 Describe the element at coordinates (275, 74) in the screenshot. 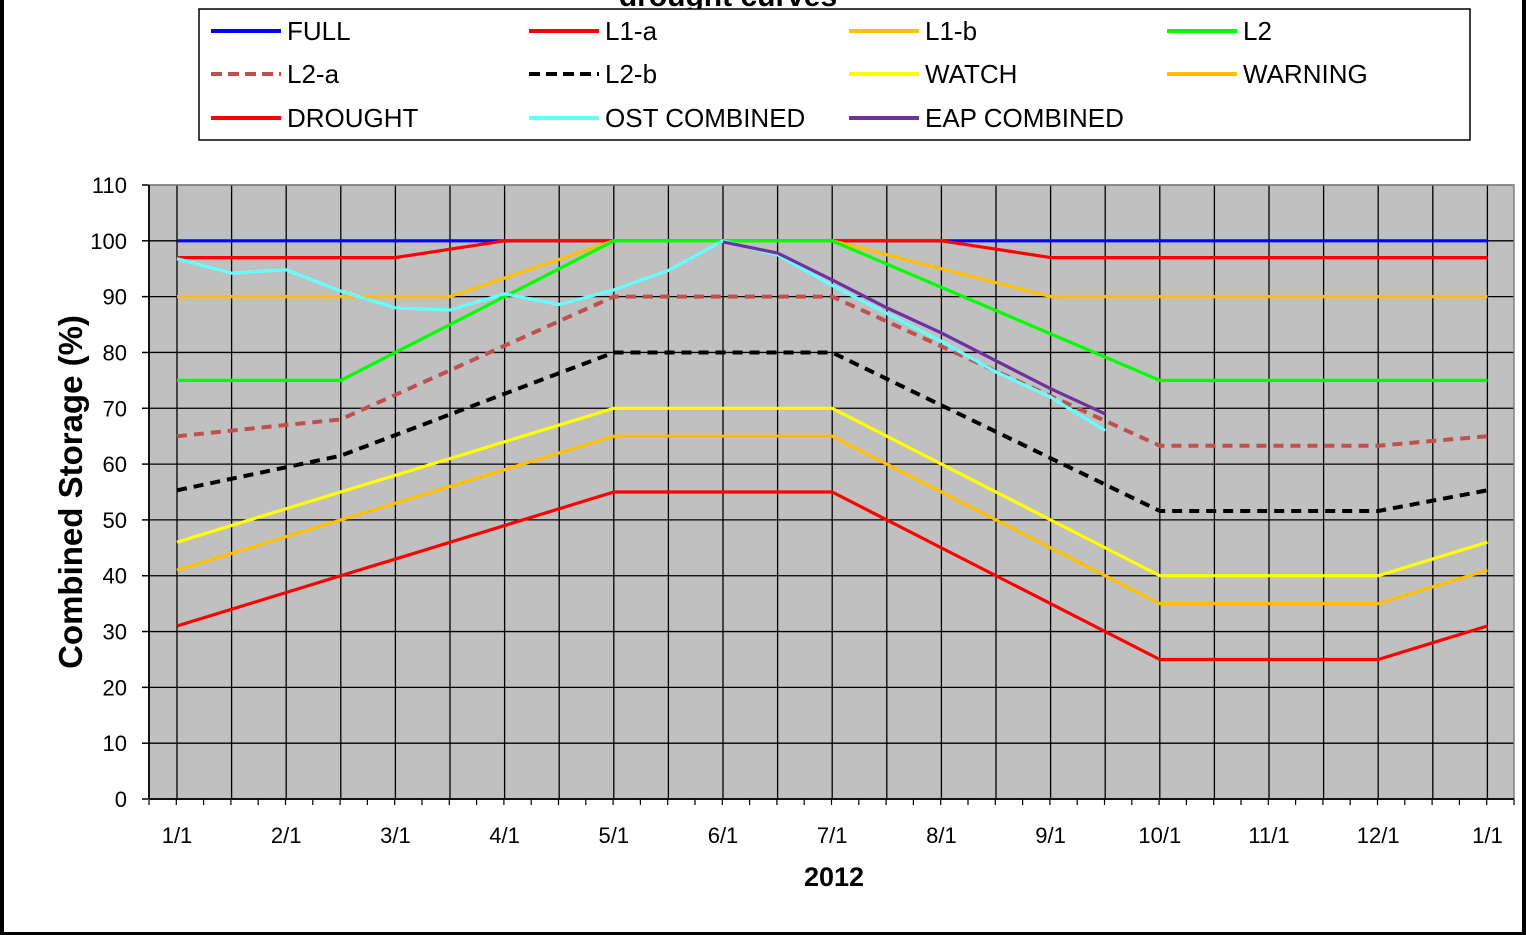

I see `legend-item-l2-a: L2-a` at that location.